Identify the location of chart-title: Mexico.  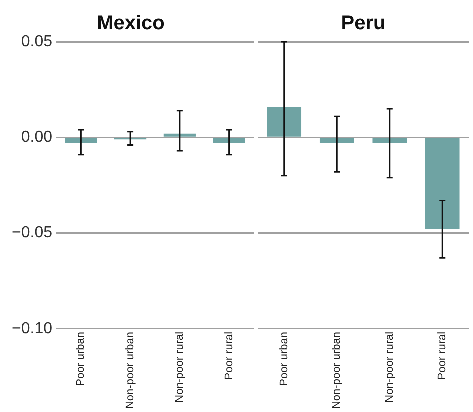
(131, 23).